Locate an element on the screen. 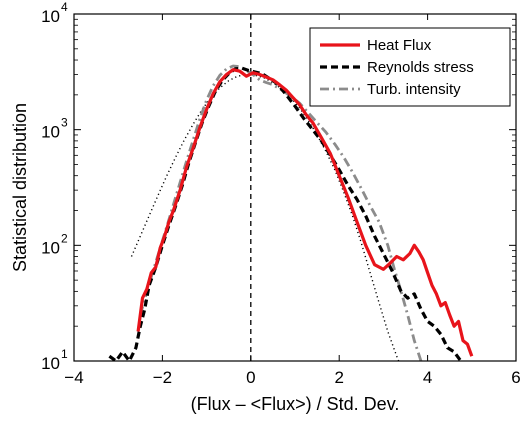 The image size is (525, 422). legend: Heat Flux Reynolds stress Turb. intensity is located at coordinates (410, 67).